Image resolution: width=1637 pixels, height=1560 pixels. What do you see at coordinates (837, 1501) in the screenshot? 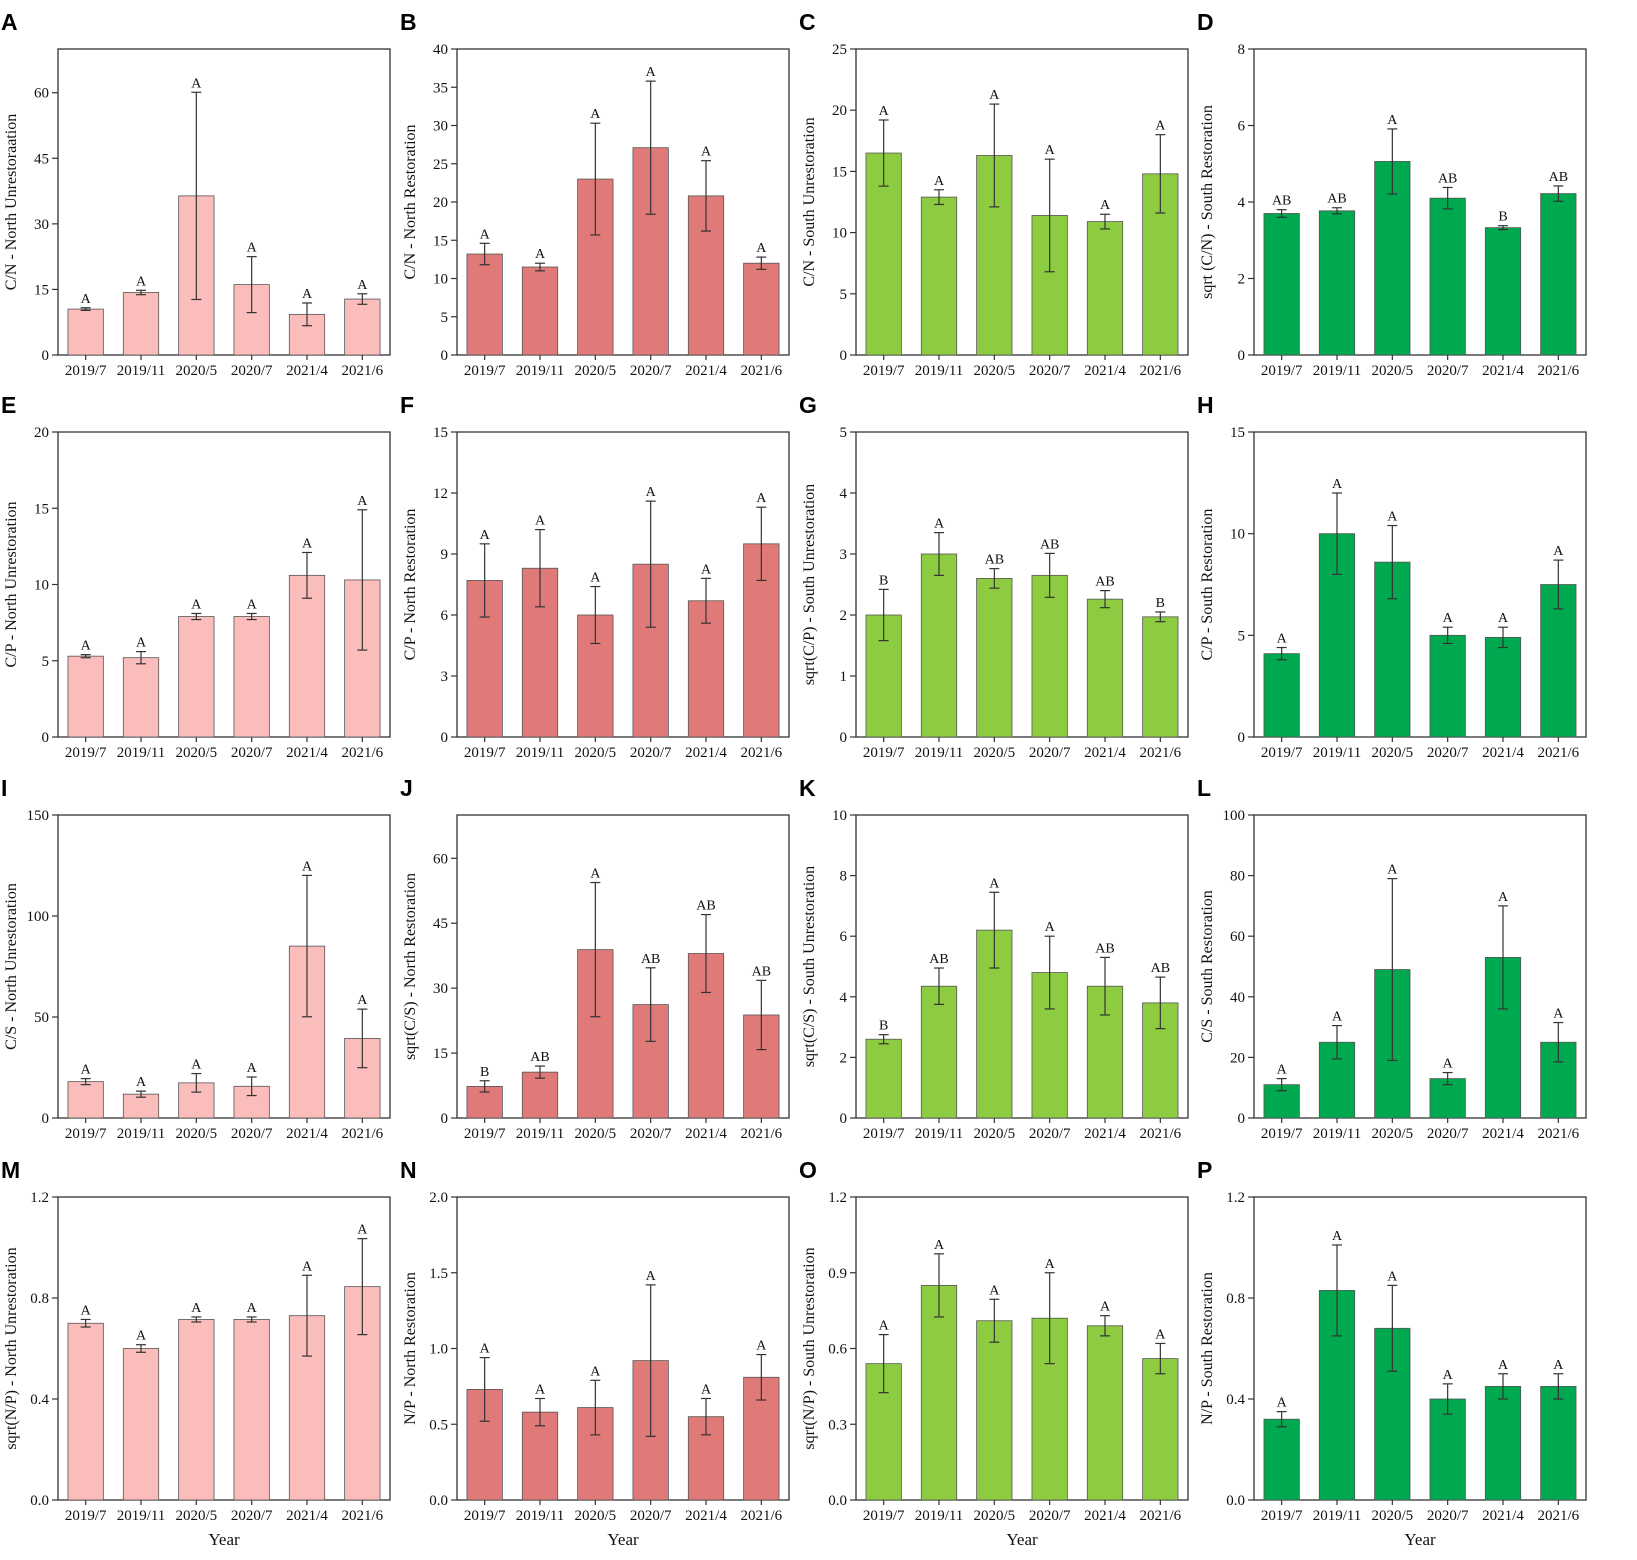
I see `y-tick-label: 0.0` at bounding box center [837, 1501].